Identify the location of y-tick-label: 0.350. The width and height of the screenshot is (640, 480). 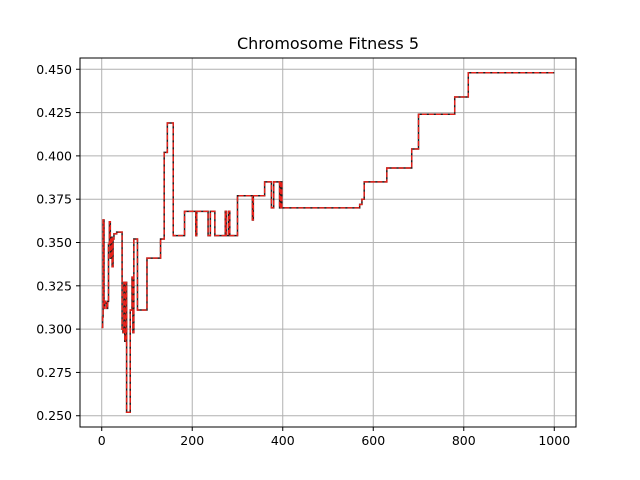
(54, 242).